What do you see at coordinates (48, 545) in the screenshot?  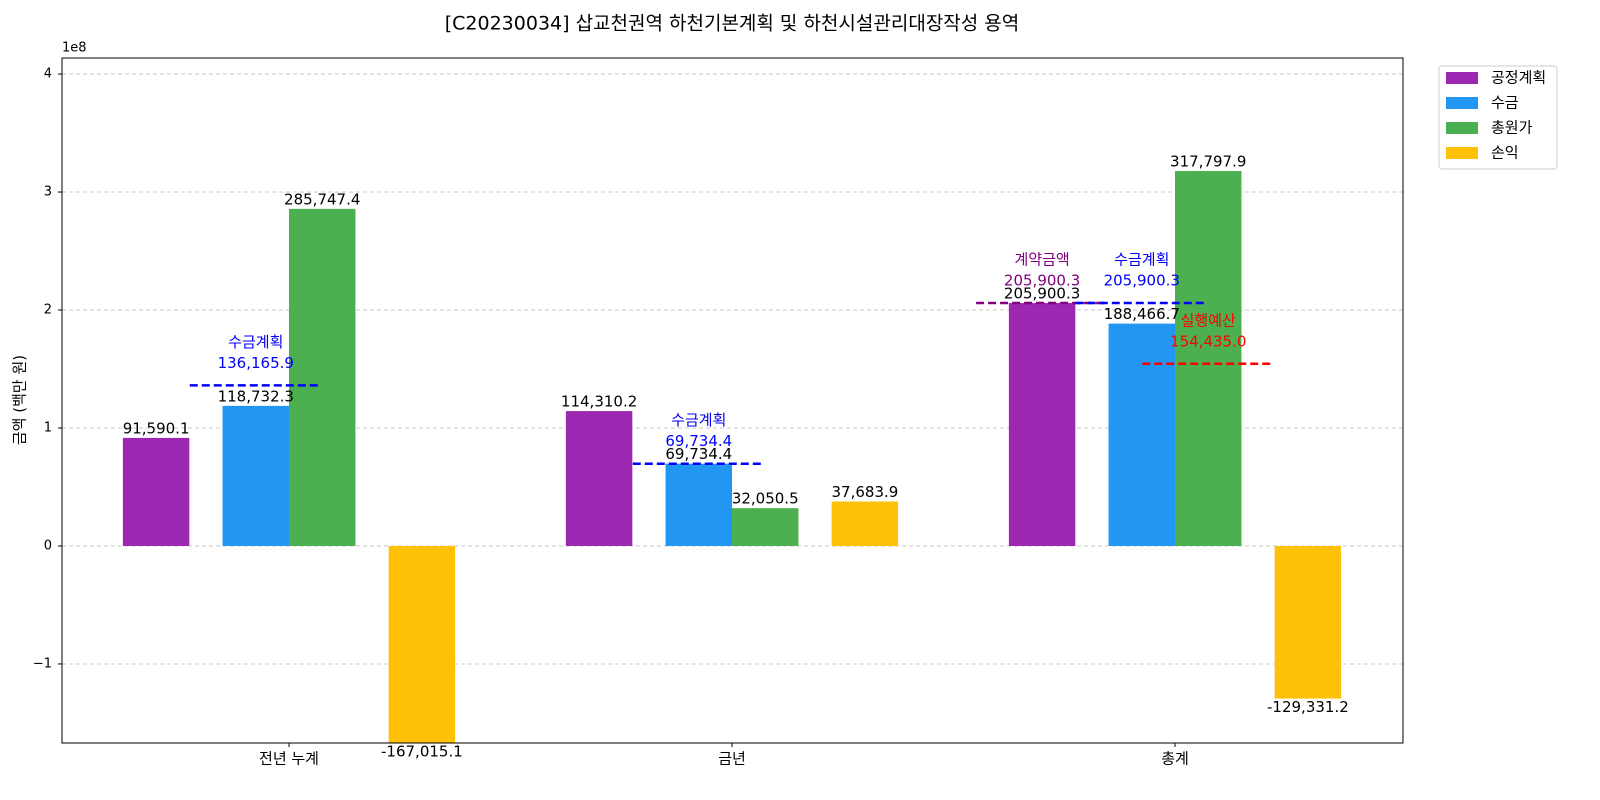 I see `y-tick-label: 0` at bounding box center [48, 545].